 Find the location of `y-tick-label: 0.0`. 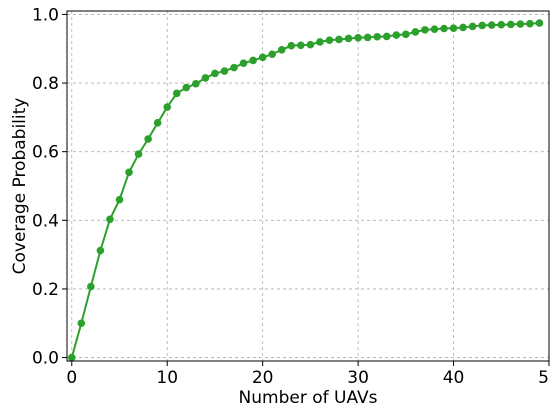

y-tick-label: 0.0 is located at coordinates (45, 359).